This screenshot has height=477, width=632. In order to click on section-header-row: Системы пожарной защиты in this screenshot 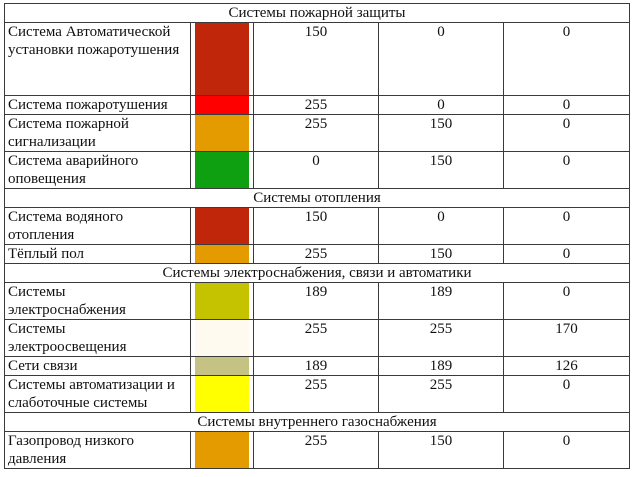, I will do `click(317, 13)`.